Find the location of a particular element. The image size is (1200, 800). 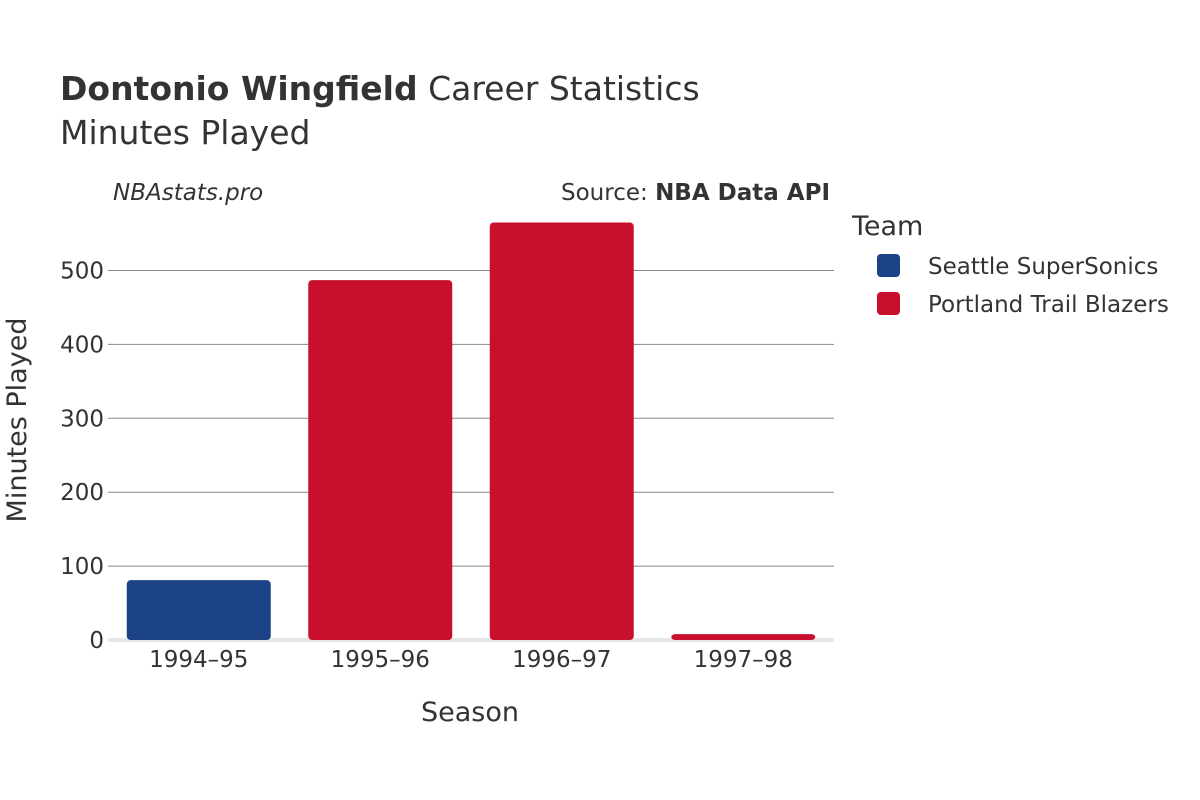

x-tick-label: 1995–96 is located at coordinates (380, 660).